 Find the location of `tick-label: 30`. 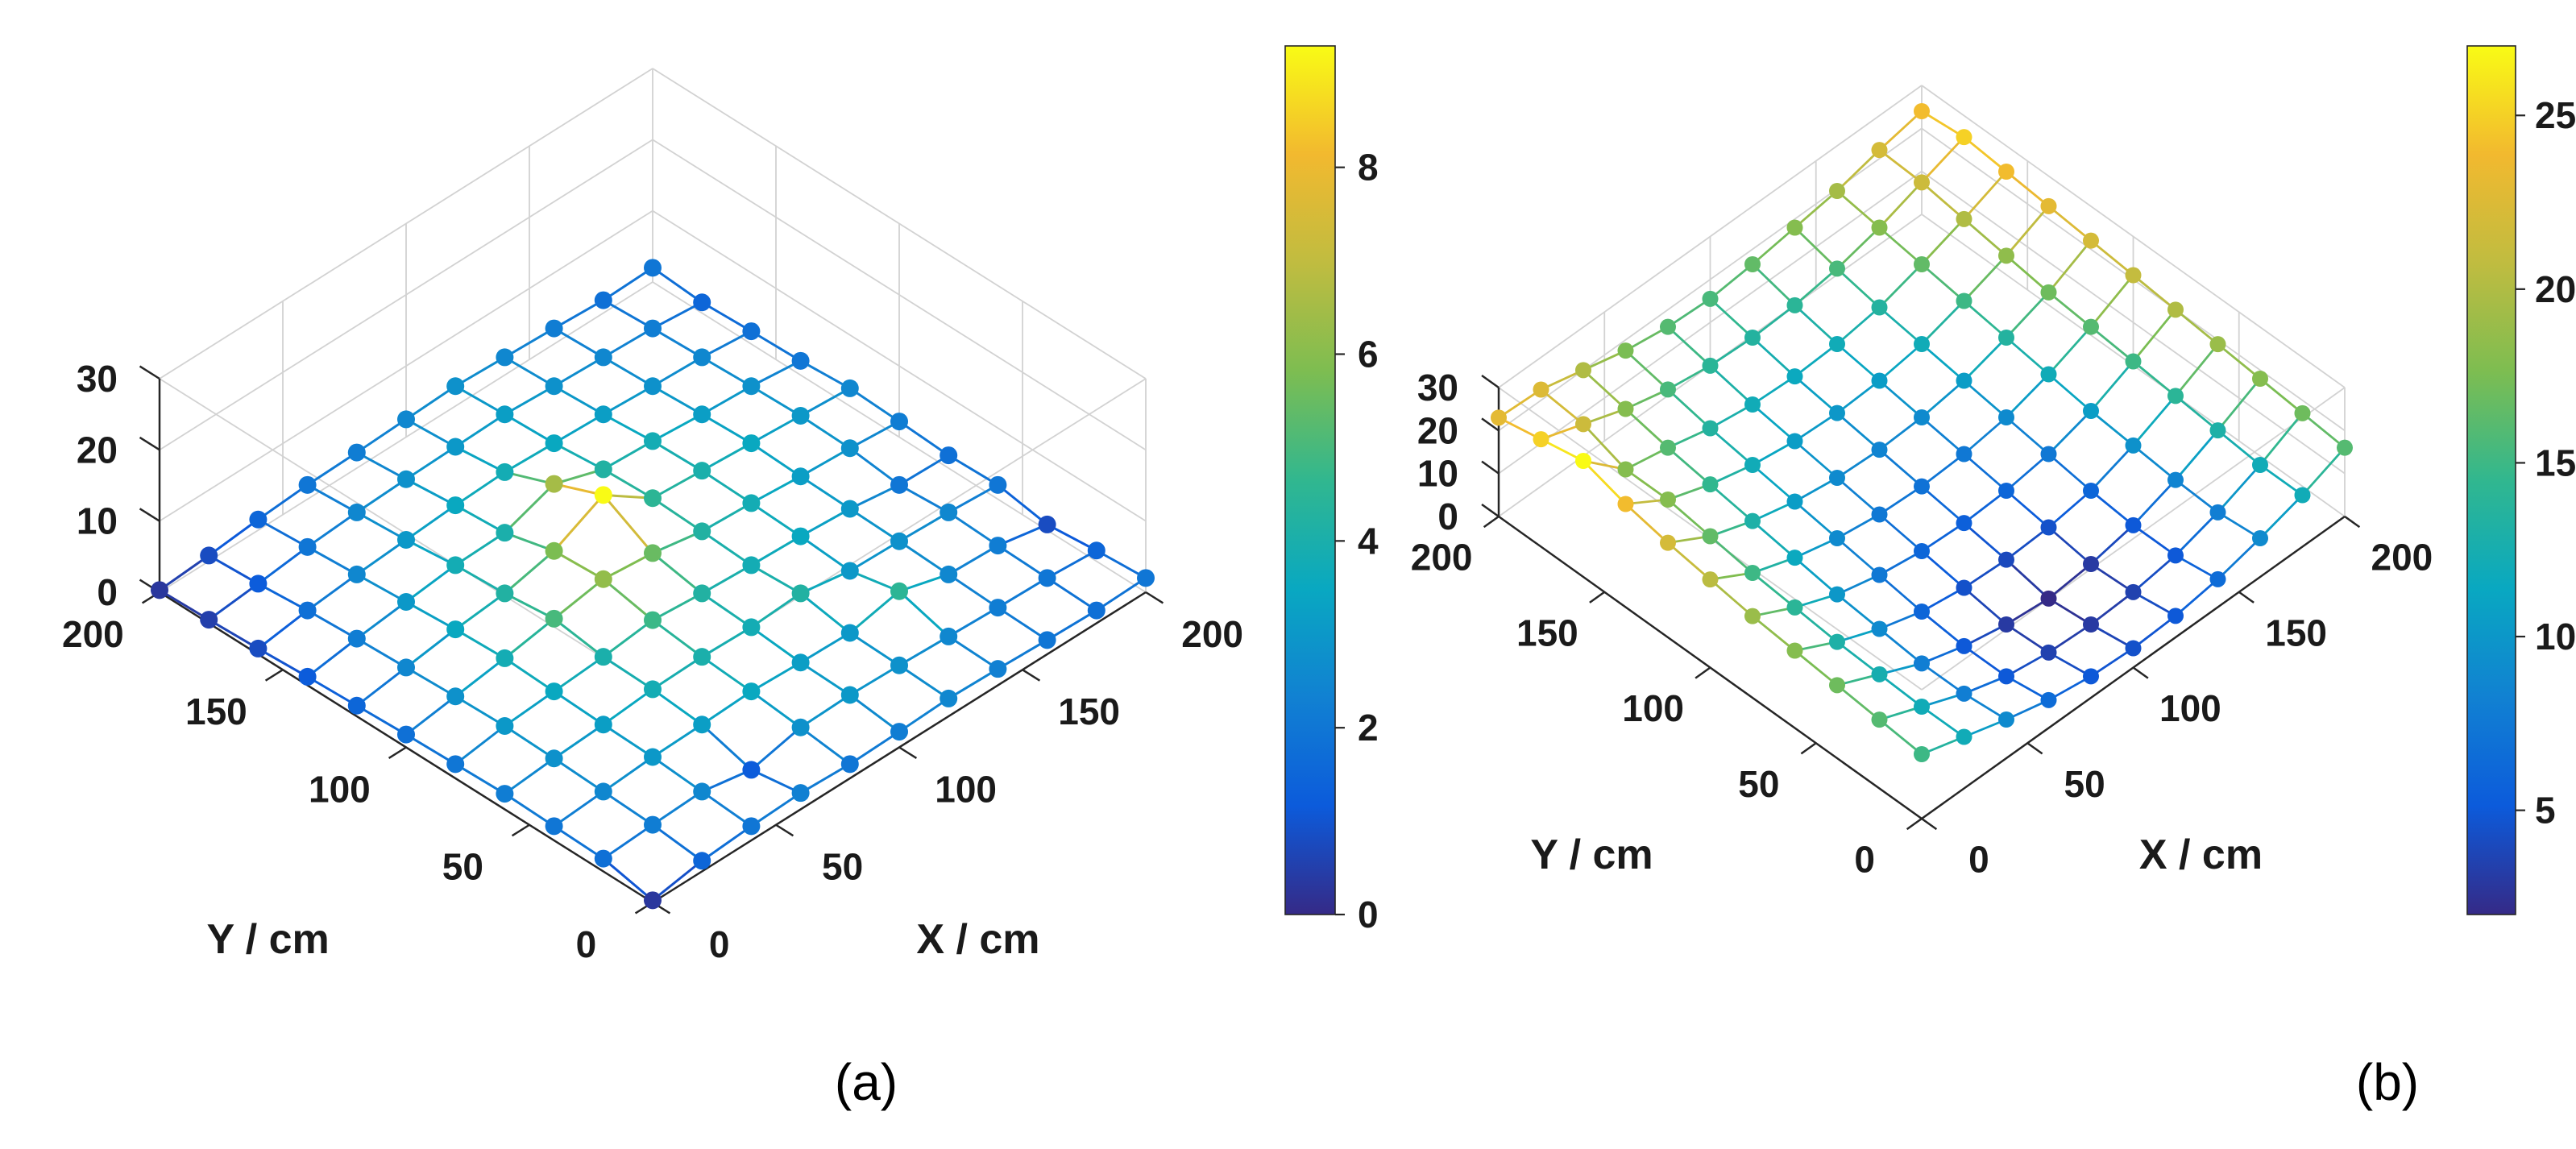

tick-label: 30 is located at coordinates (97, 379).